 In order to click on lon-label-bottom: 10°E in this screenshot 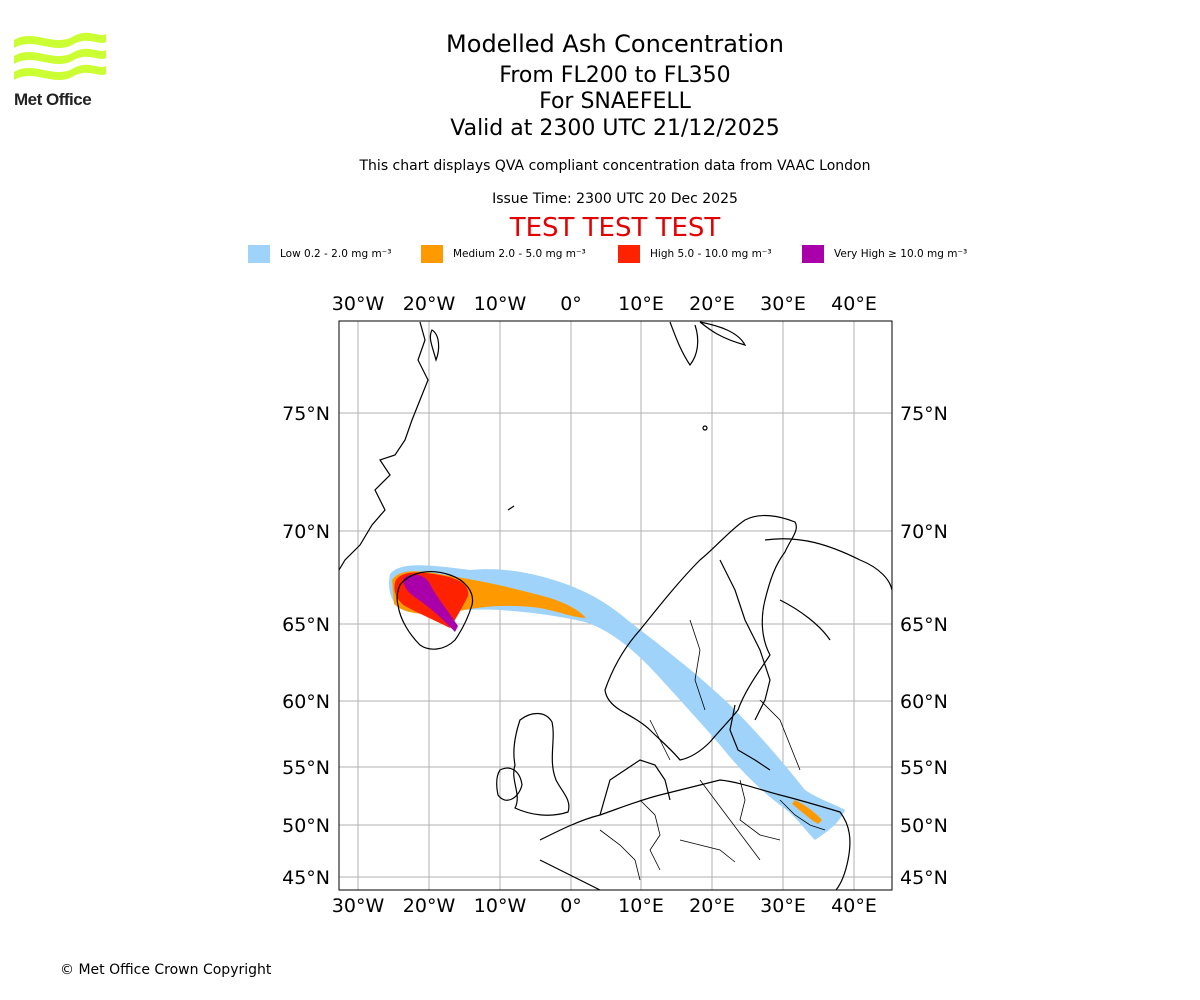, I will do `click(641, 906)`.